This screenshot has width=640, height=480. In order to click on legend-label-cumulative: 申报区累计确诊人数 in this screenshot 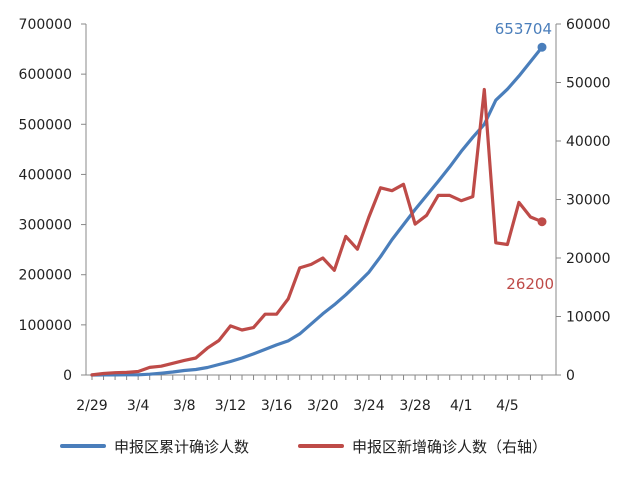, I will do `click(182, 446)`.